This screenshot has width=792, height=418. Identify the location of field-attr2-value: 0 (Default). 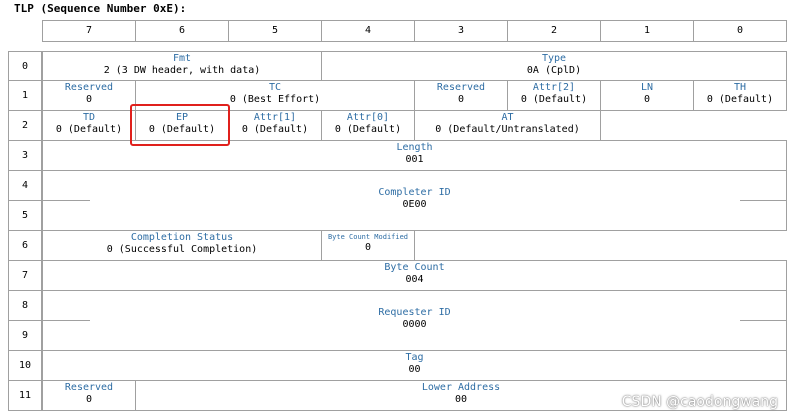
(554, 99).